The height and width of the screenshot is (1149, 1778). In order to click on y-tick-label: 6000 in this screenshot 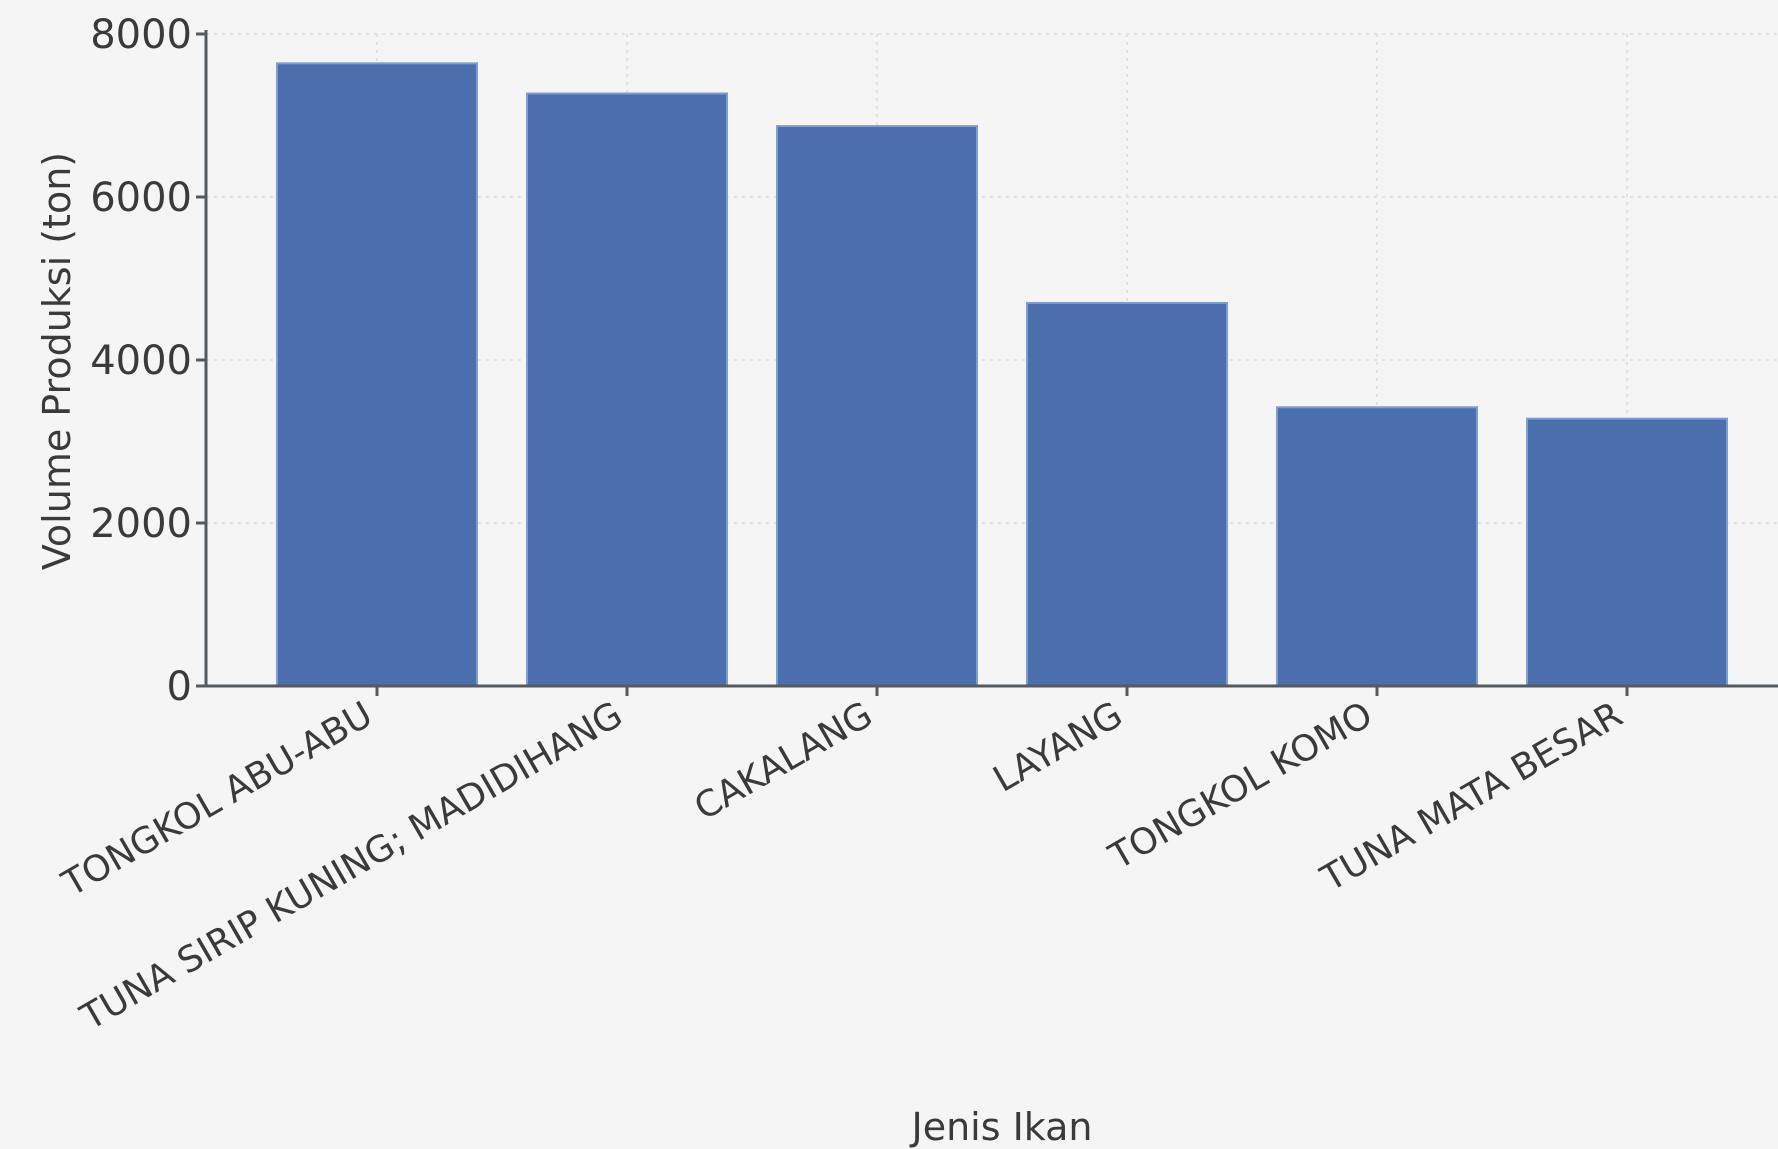, I will do `click(141, 198)`.